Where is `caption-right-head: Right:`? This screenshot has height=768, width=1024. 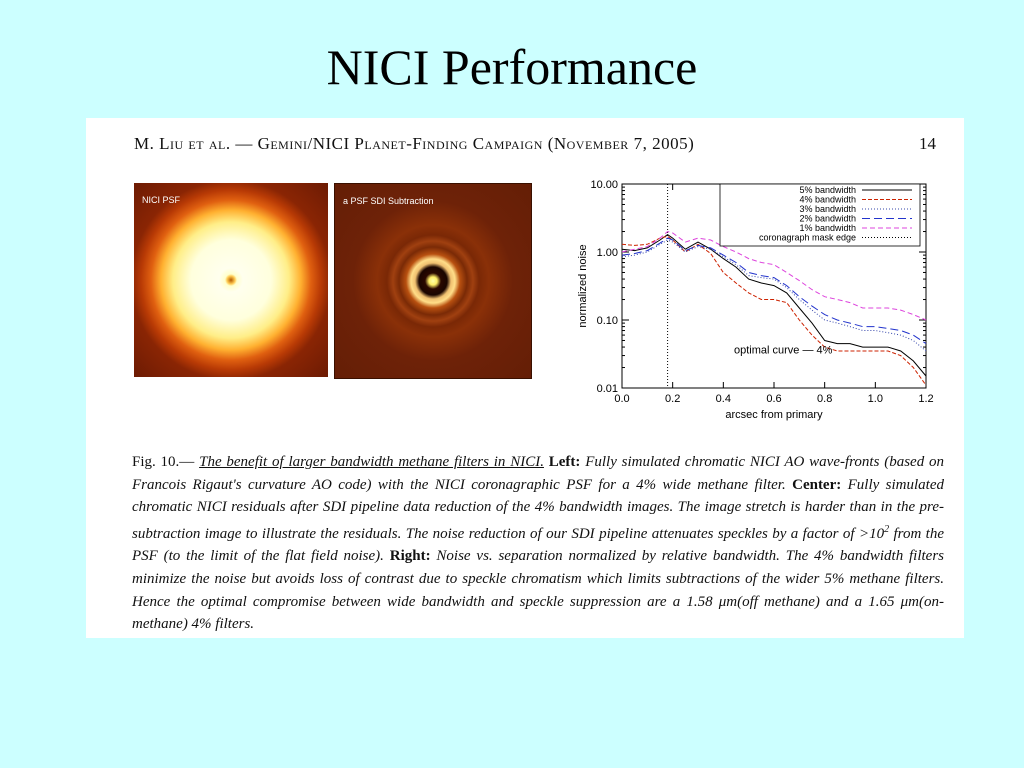 caption-right-head: Right: is located at coordinates (410, 556).